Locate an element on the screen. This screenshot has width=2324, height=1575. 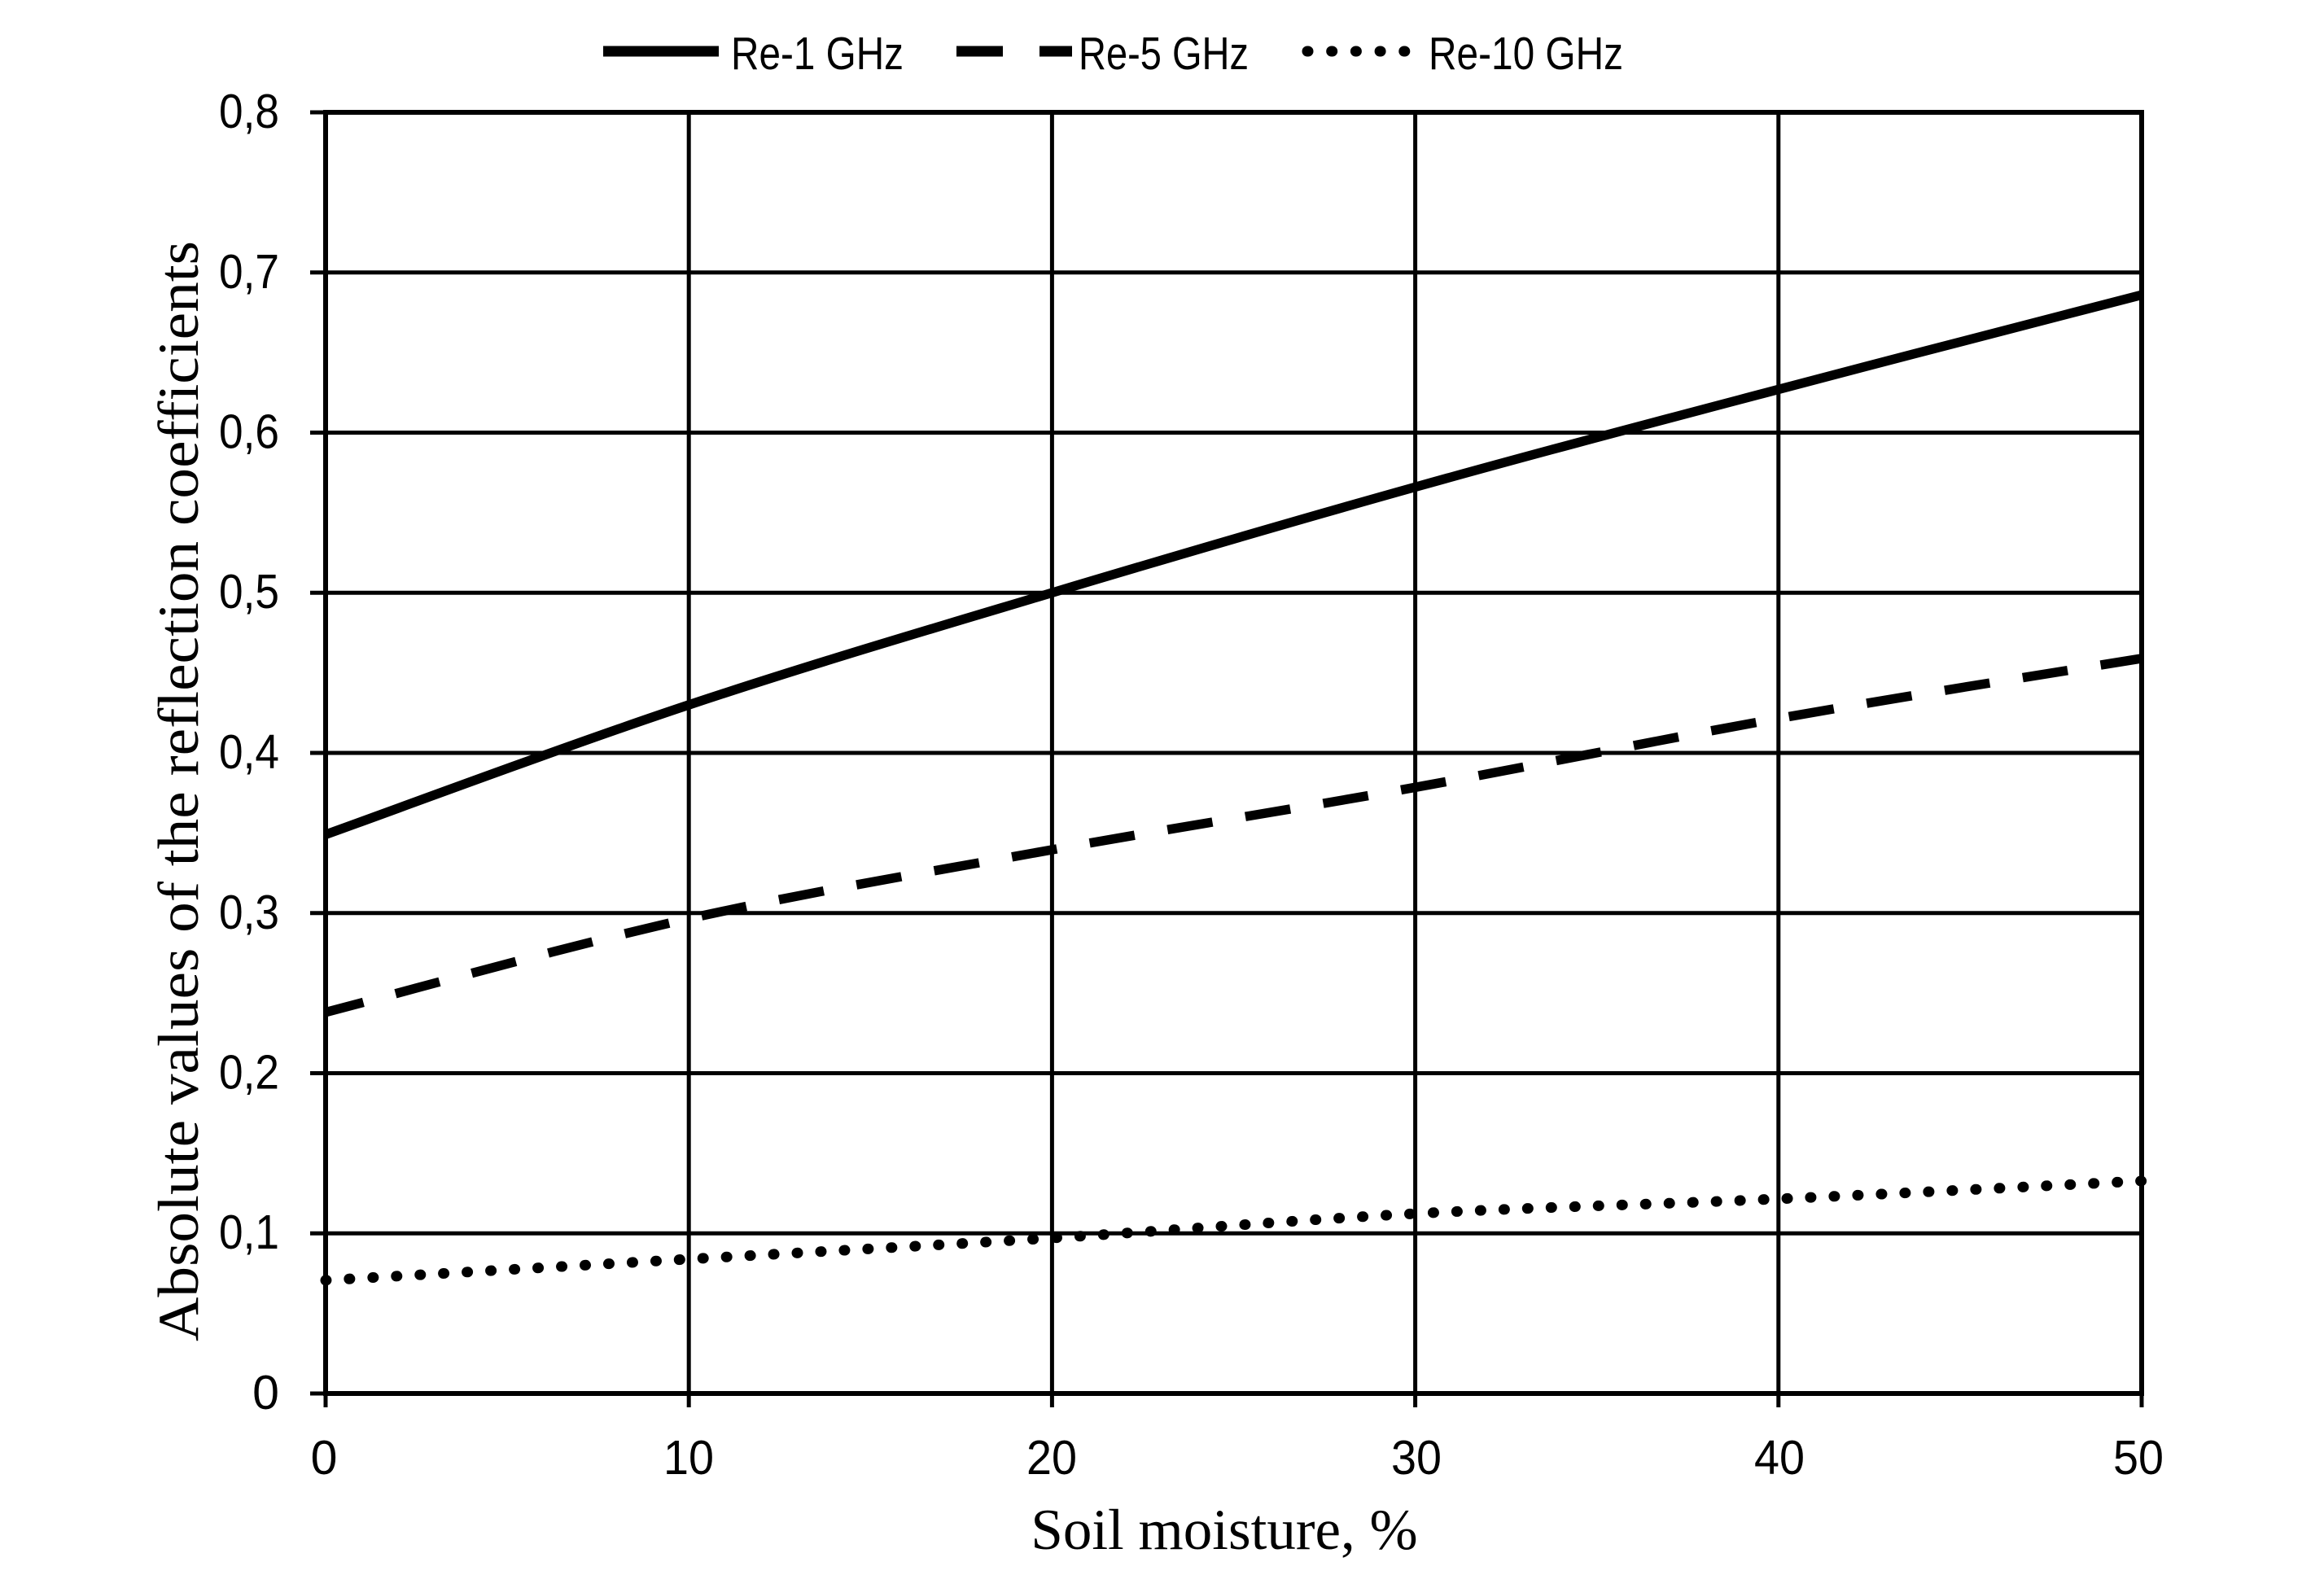
svg-text: 0,1 is located at coordinates (249, 1232).